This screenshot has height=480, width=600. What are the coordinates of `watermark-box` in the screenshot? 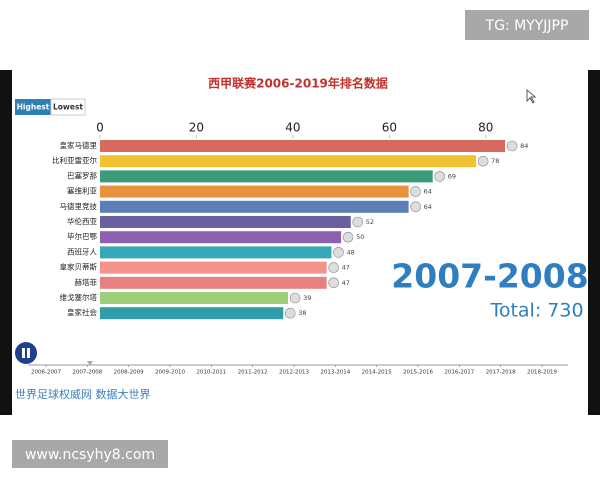 It's located at (527, 25).